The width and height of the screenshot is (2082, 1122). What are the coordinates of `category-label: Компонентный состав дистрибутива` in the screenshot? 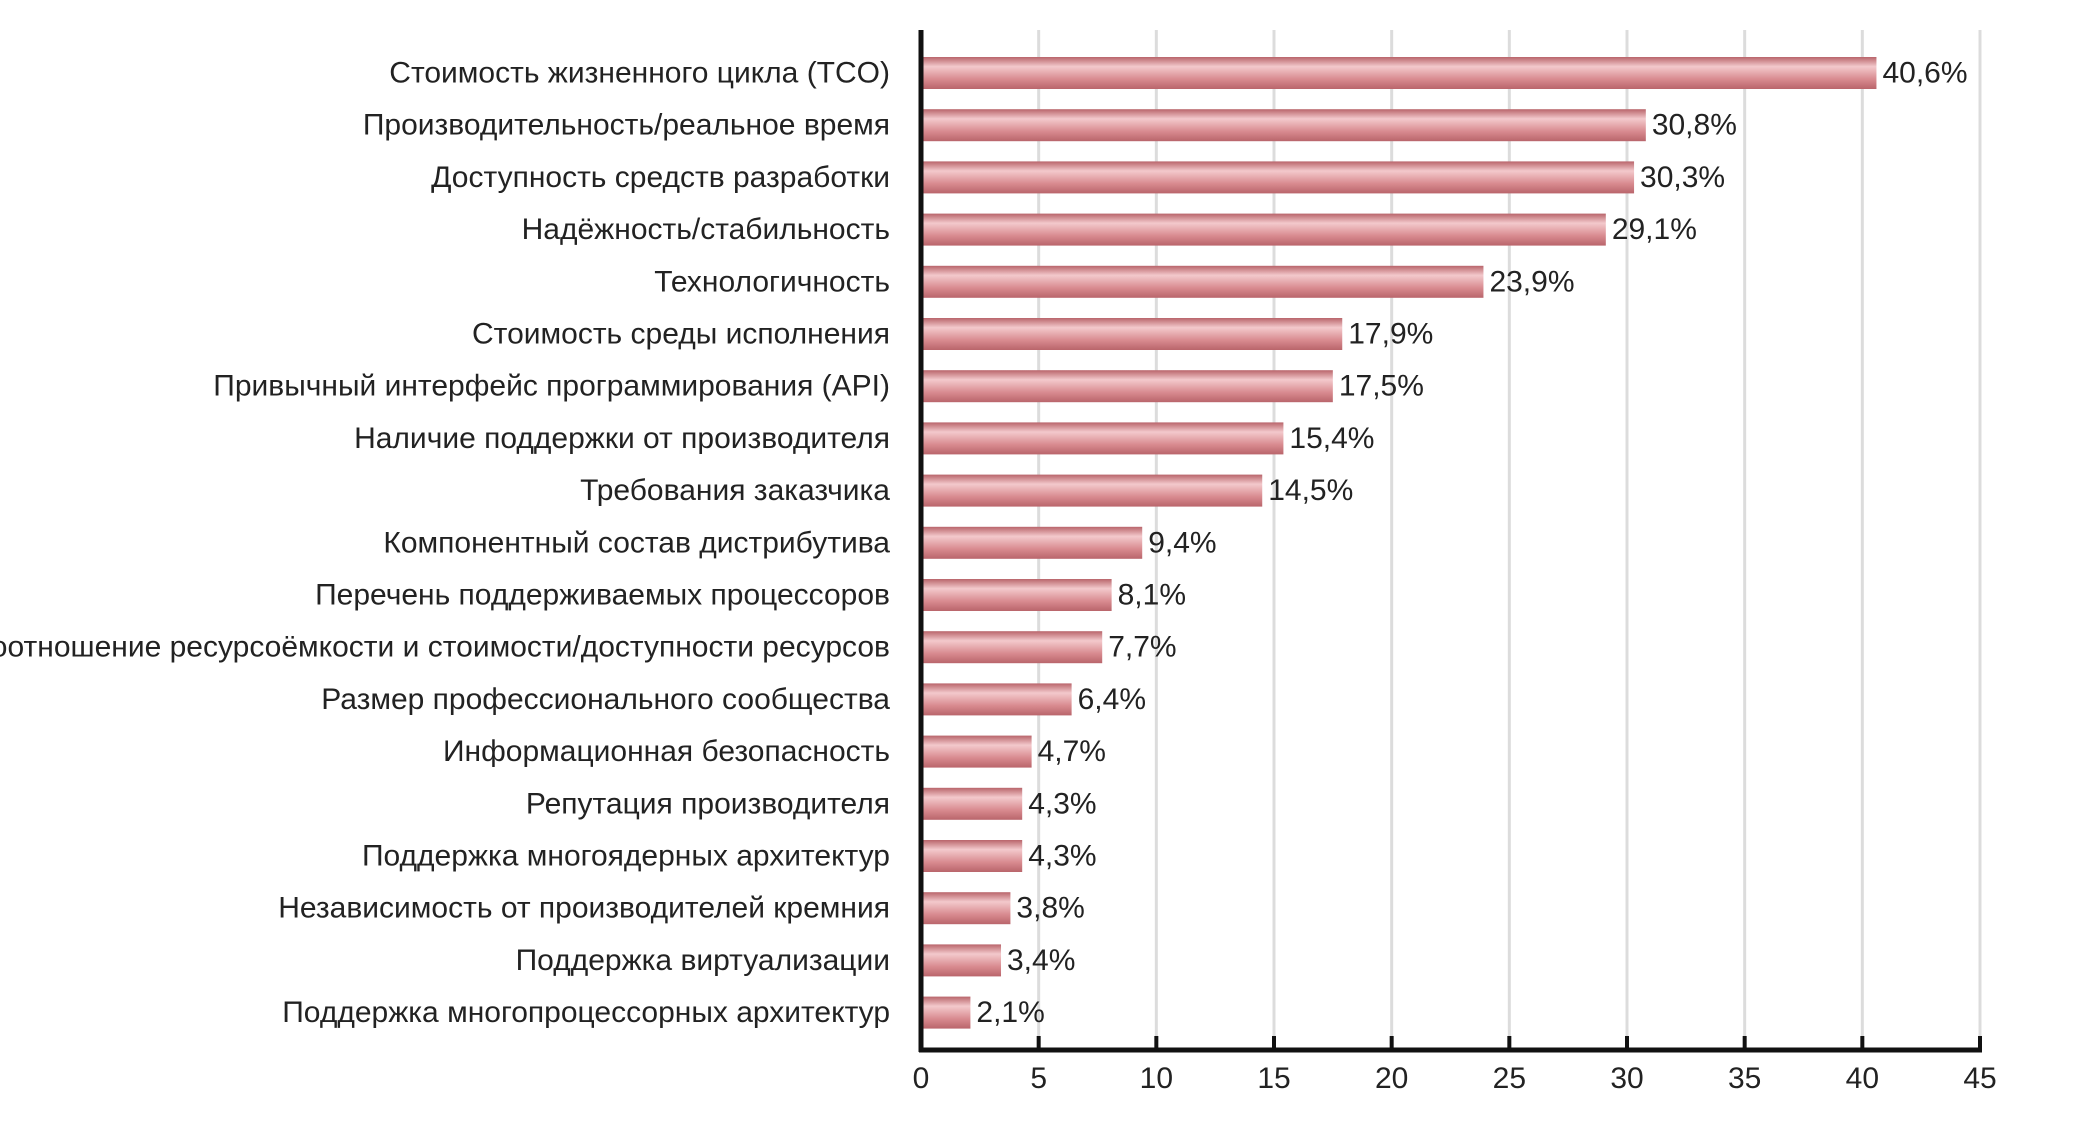 It's located at (636, 542).